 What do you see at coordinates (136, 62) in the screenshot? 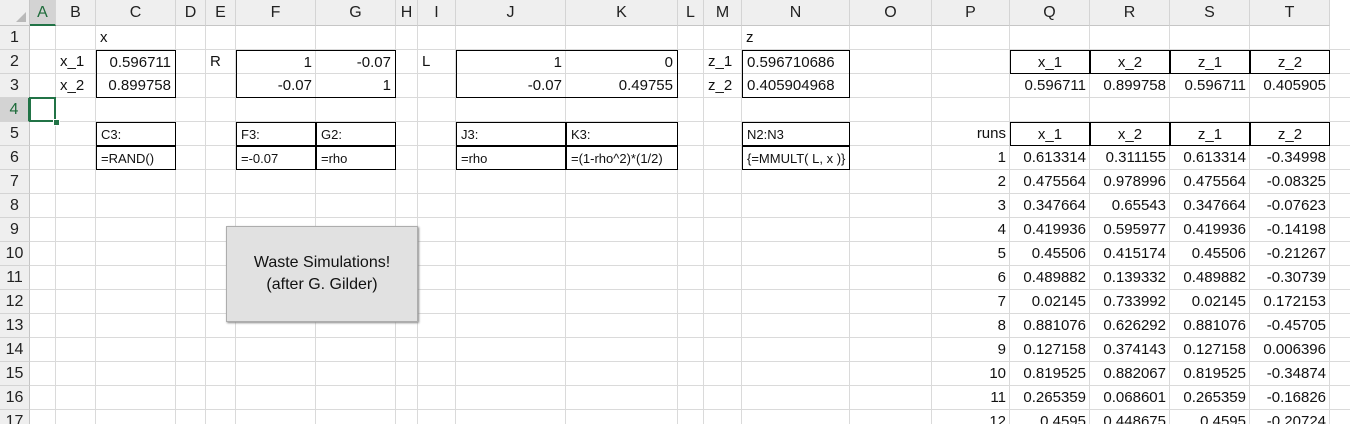
I see `cell-C2: 0.596711` at bounding box center [136, 62].